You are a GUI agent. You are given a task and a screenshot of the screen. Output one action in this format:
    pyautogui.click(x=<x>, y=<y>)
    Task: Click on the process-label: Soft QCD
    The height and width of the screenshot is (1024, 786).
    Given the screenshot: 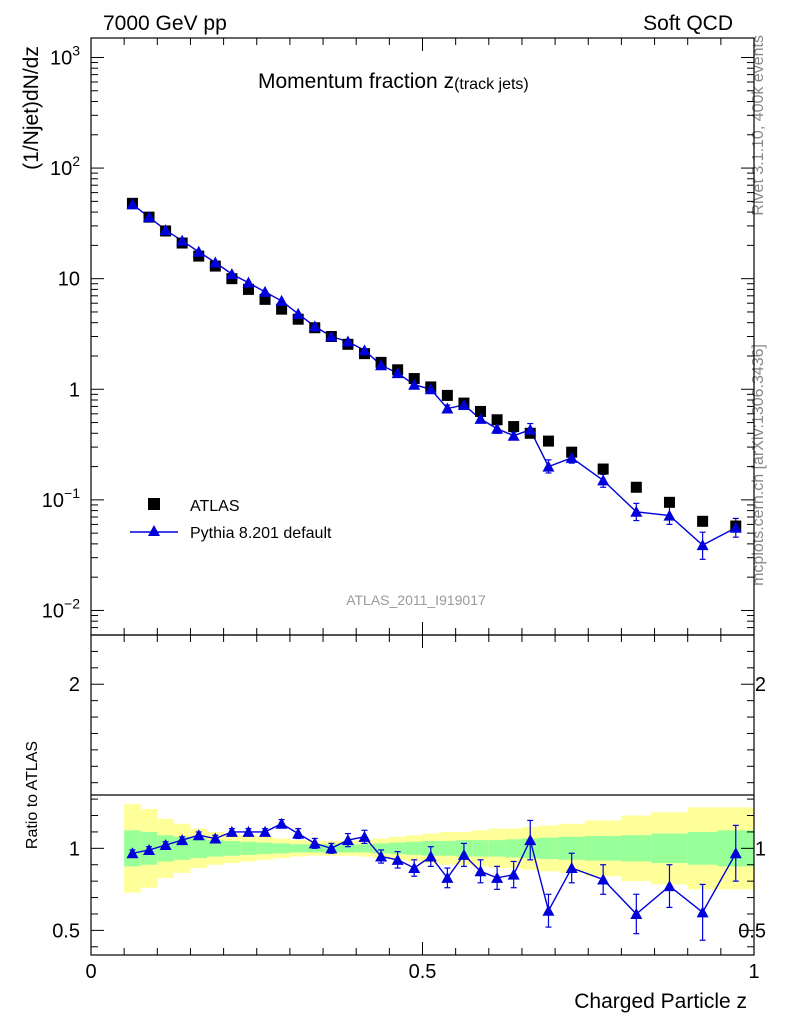 What is the action you would take?
    pyautogui.click(x=688, y=23)
    